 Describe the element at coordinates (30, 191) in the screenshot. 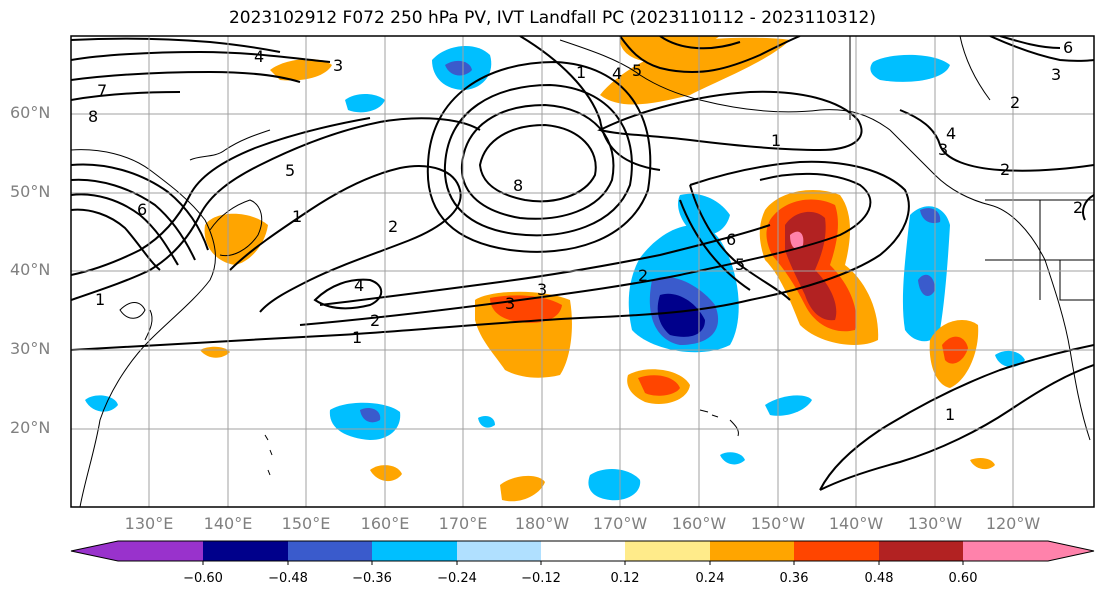

I see `lat-label-50n: 50°N` at that location.